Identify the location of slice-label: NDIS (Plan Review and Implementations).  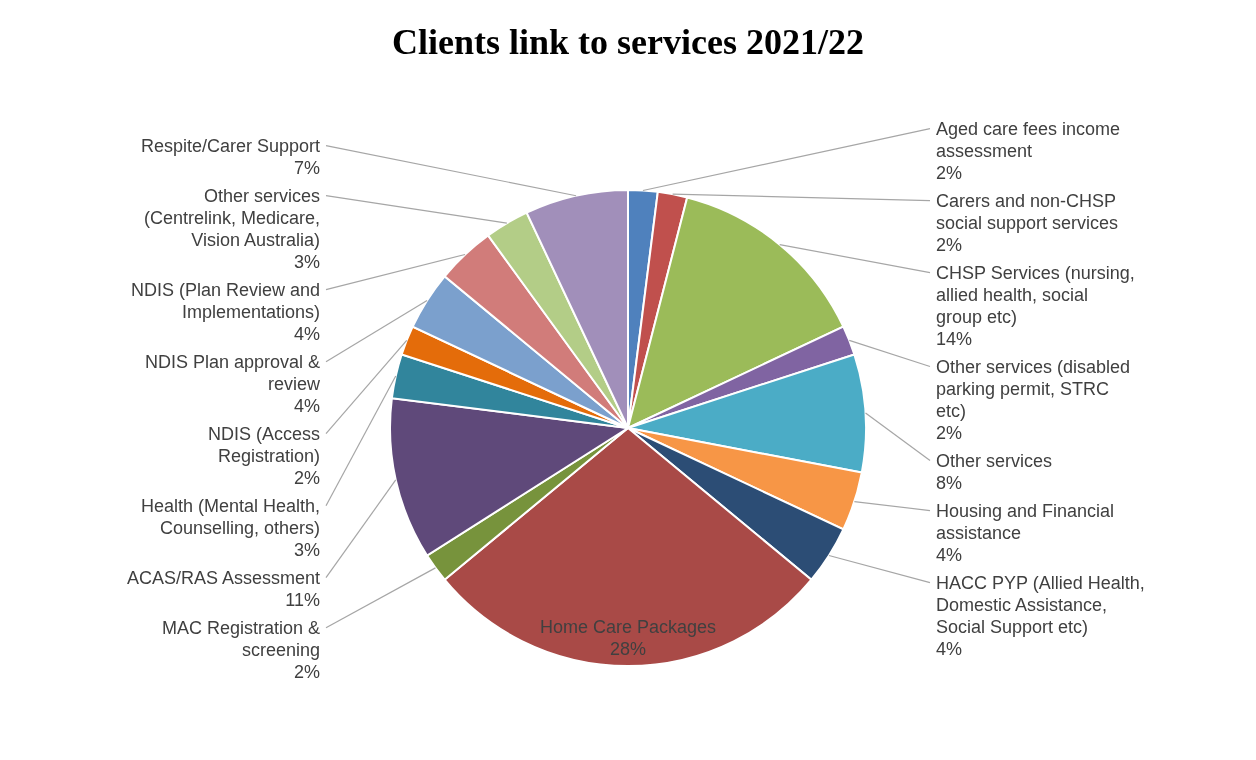
(225, 300).